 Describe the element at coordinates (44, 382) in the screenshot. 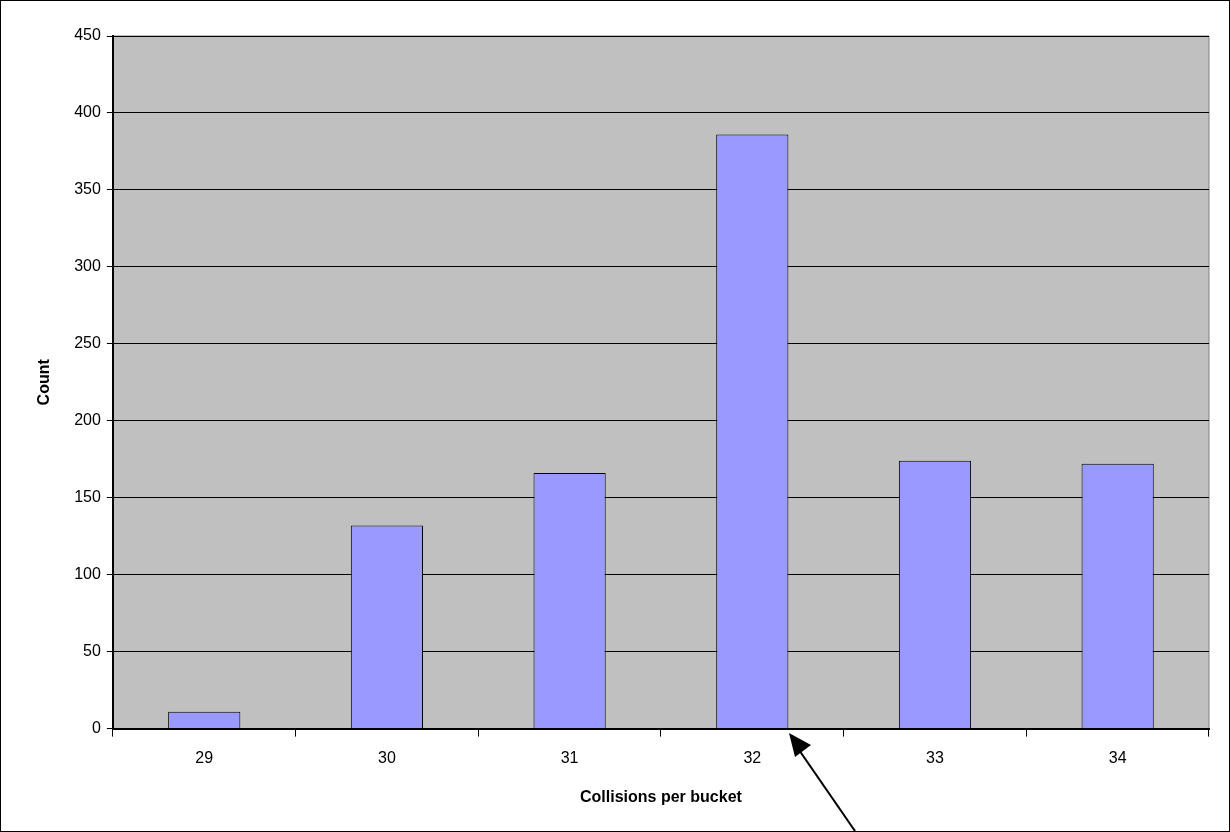

I see `y-axis-title: Count` at that location.